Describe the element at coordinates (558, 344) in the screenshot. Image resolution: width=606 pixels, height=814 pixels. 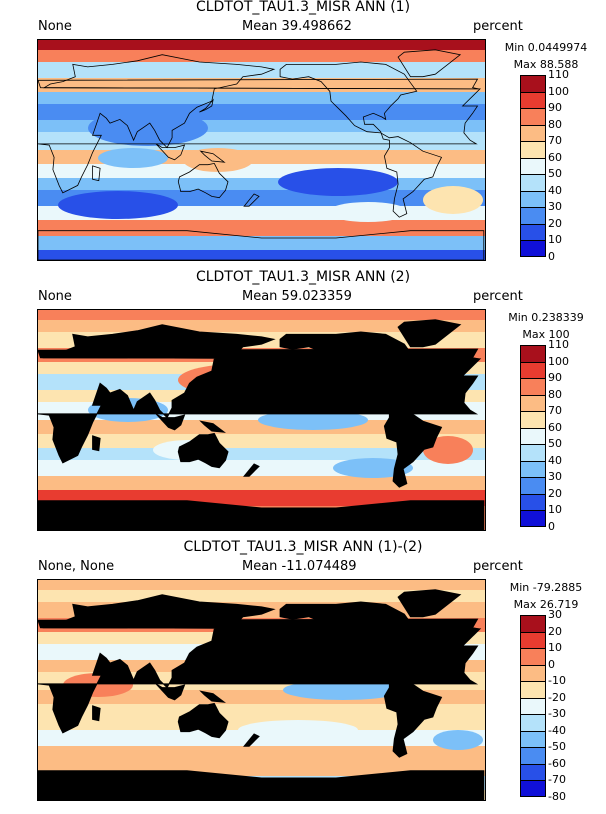
I see `colorbar-tick-label: 110` at that location.